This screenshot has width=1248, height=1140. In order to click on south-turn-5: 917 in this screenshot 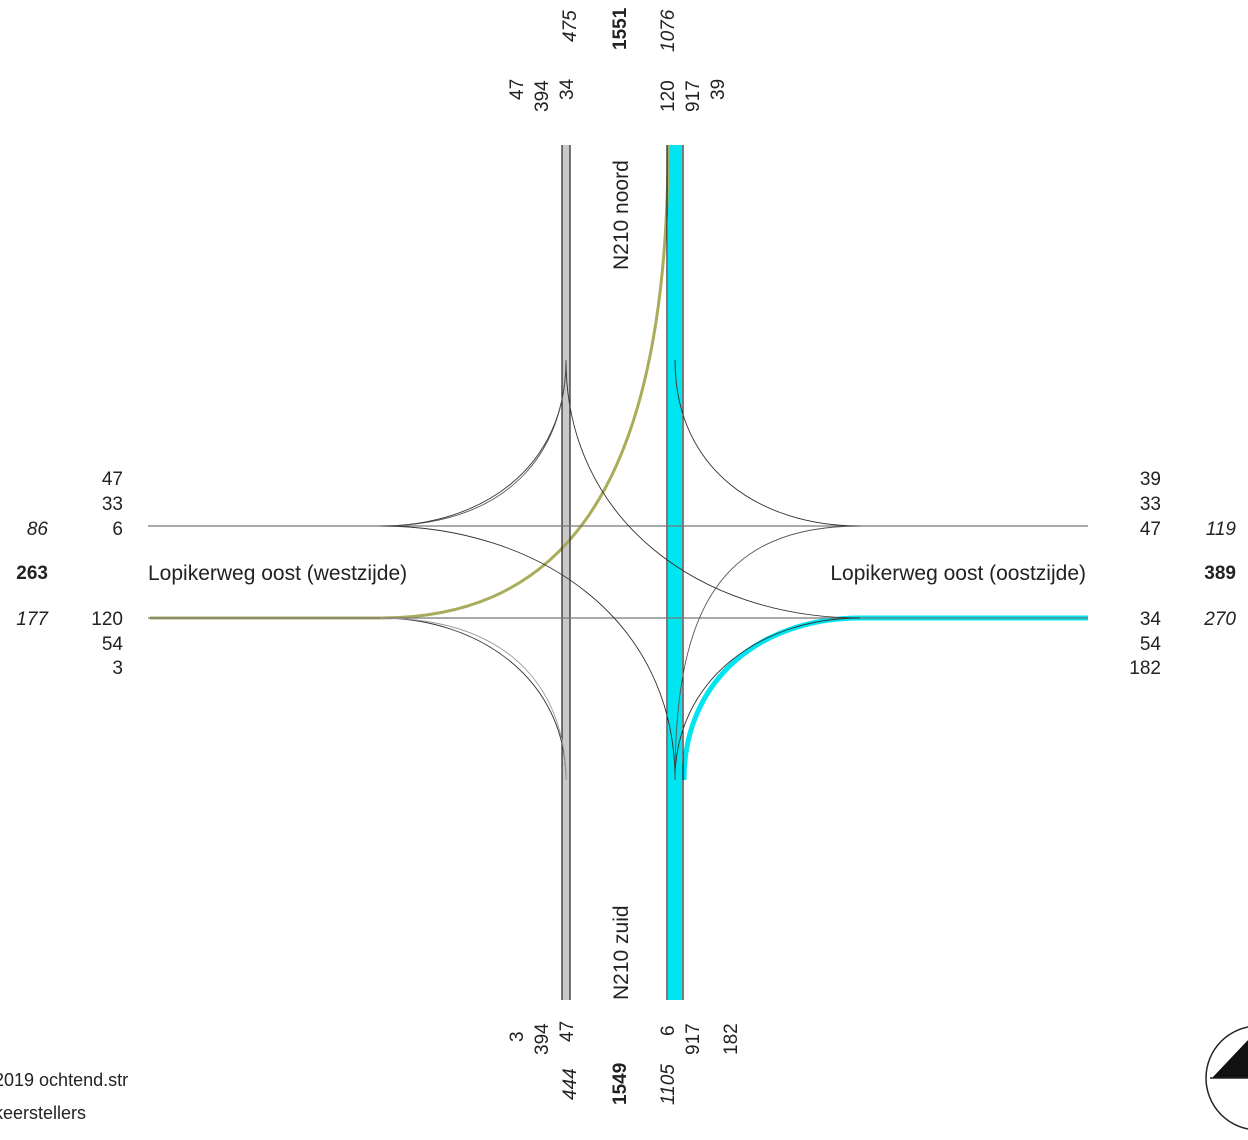, I will do `click(693, 1039)`.